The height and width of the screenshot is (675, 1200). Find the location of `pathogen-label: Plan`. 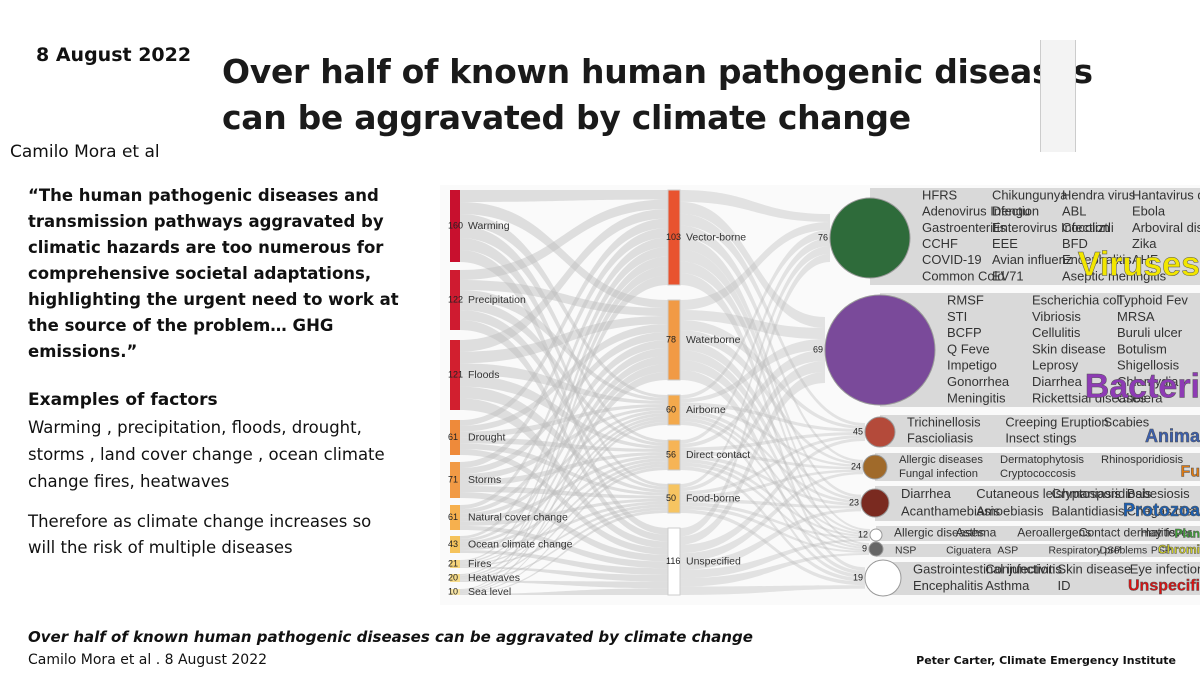

pathogen-label: Plan is located at coordinates (1187, 534).